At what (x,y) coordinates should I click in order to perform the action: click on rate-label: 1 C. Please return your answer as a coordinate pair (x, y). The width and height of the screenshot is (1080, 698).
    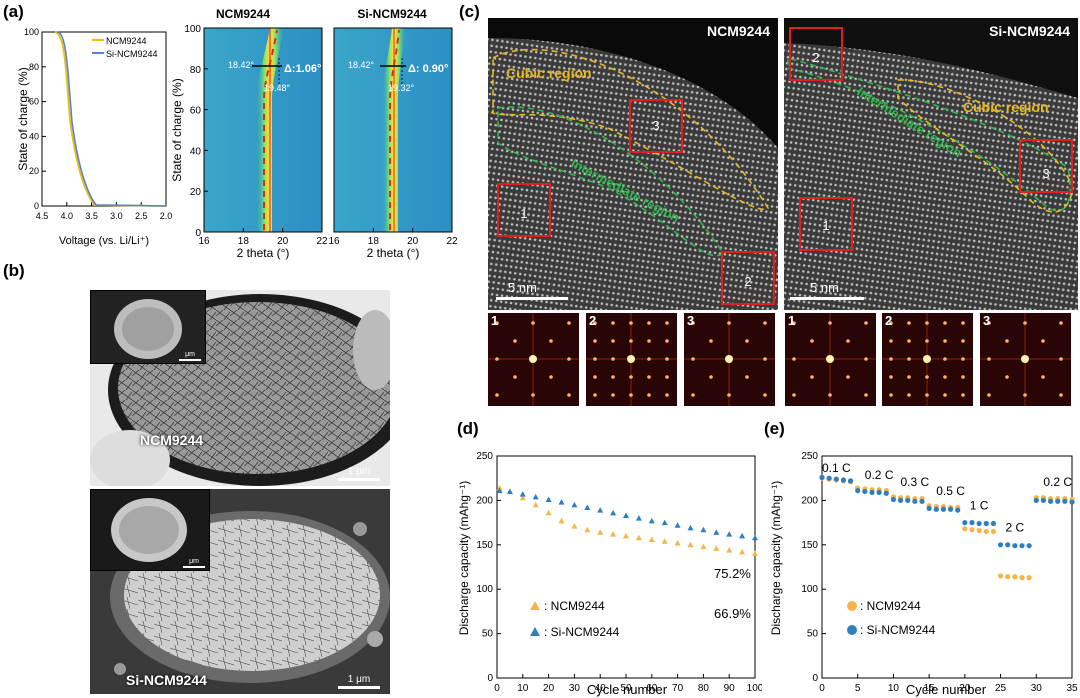
    Looking at the image, I should click on (979, 505).